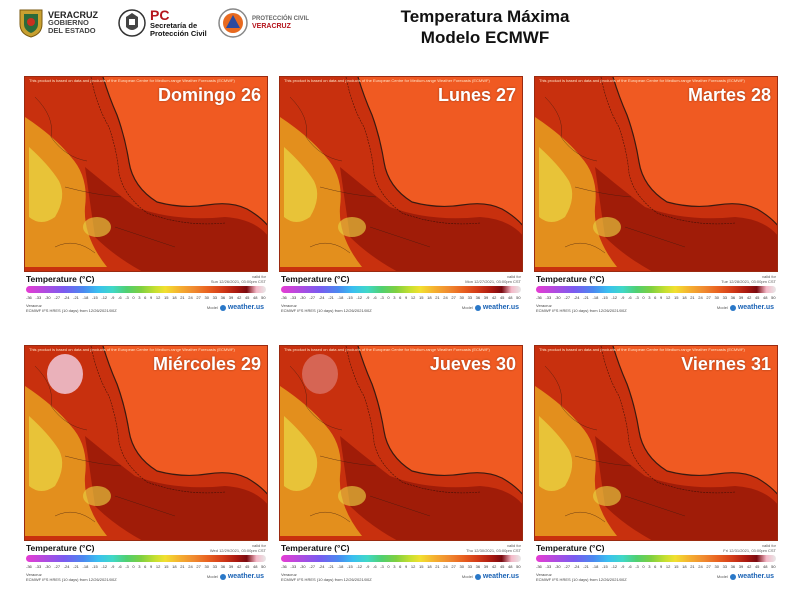 This screenshot has height=600, width=800. Describe the element at coordinates (212, 576) in the screenshot. I see `model-label: Model` at that location.